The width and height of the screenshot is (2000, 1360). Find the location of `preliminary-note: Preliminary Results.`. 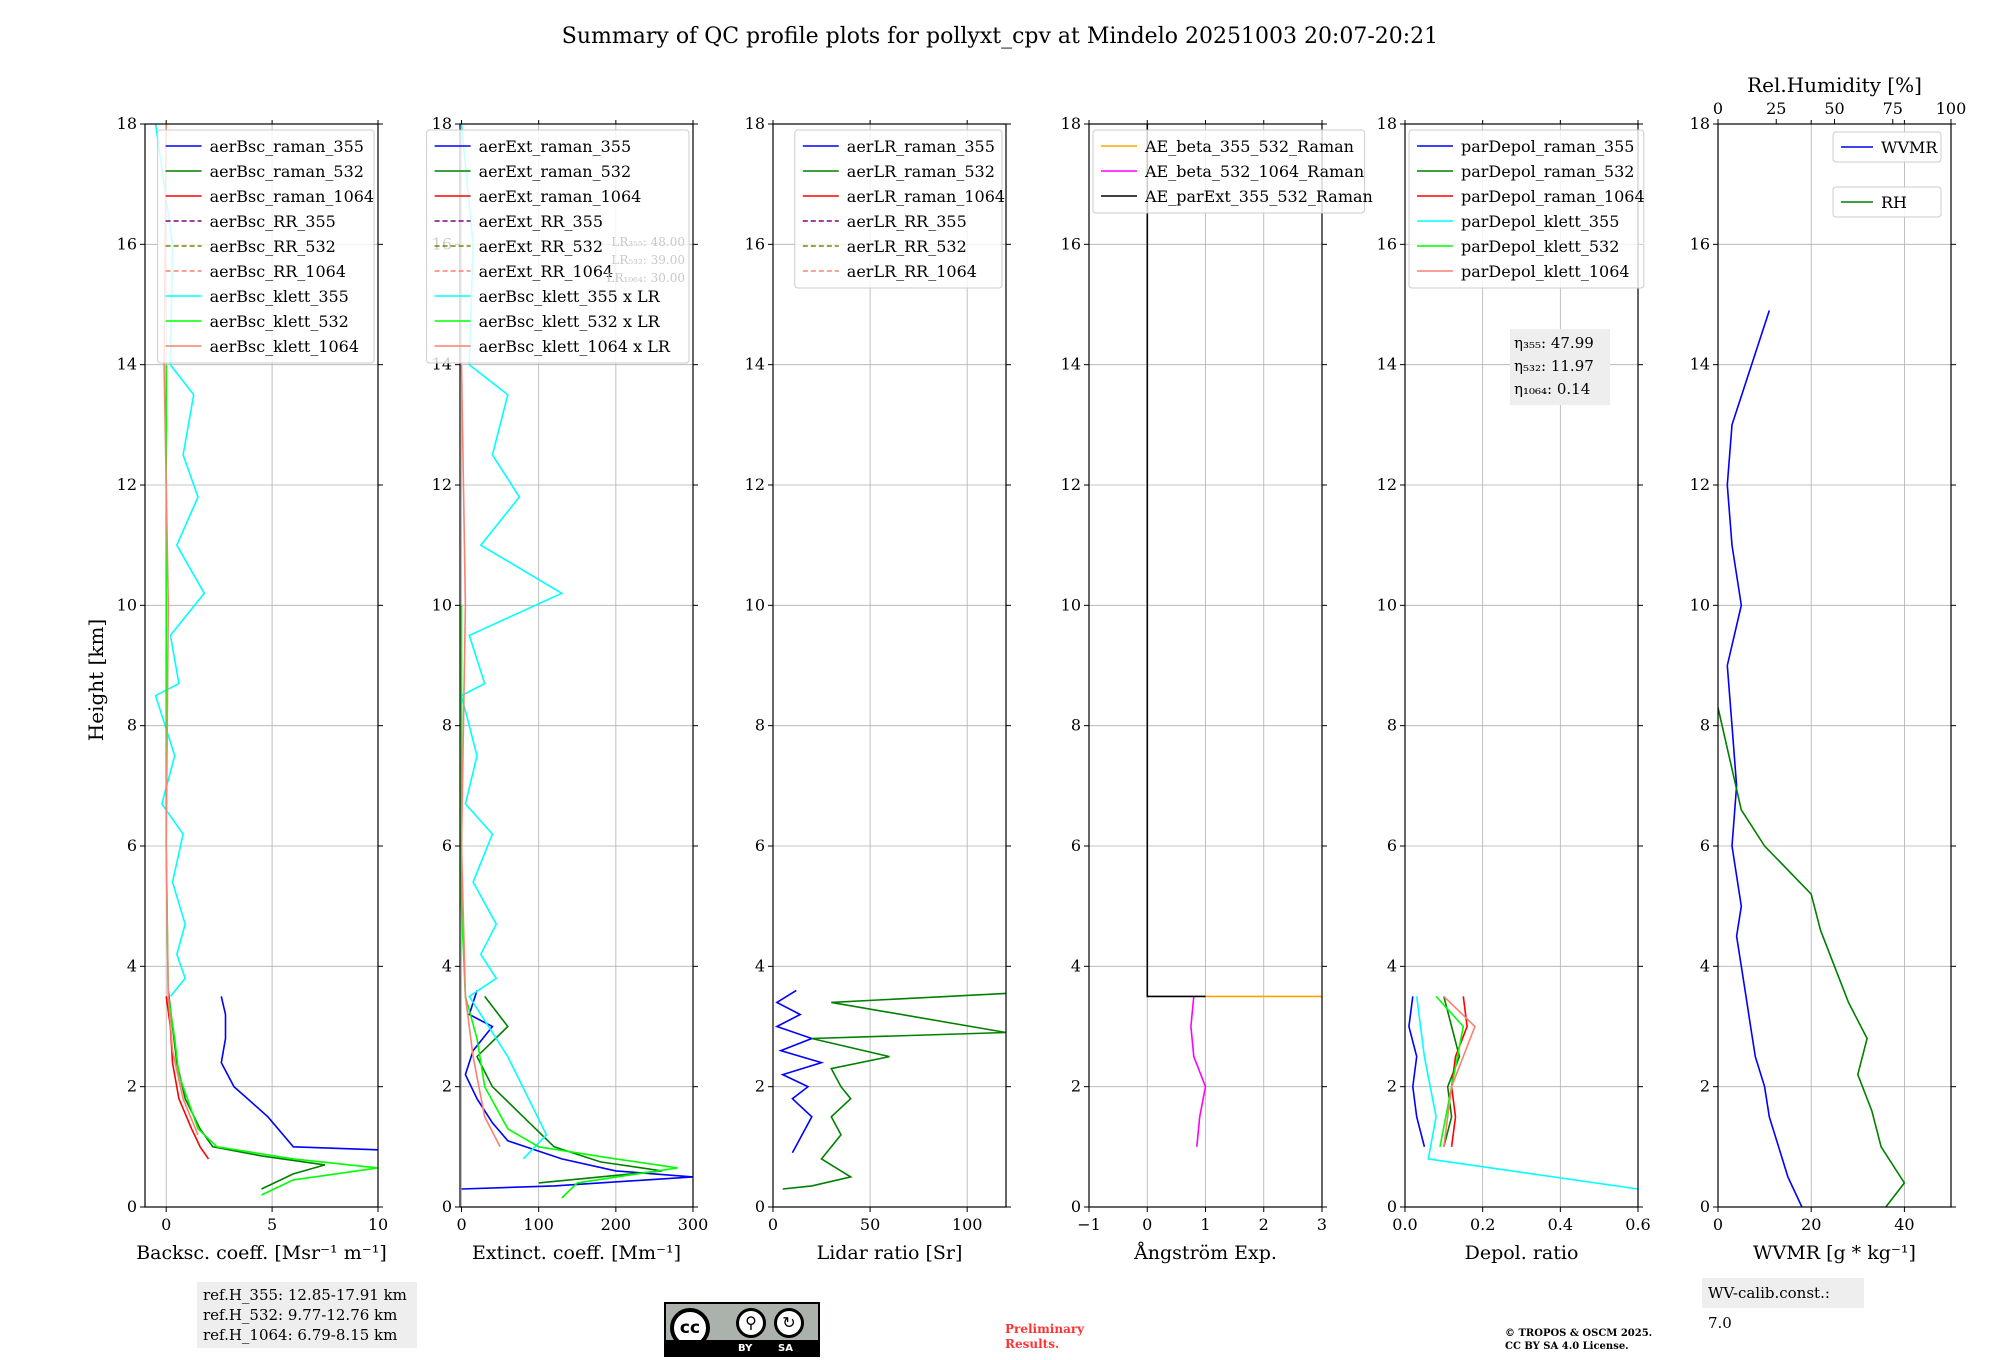

preliminary-note: Preliminary Results. is located at coordinates (1044, 1337).